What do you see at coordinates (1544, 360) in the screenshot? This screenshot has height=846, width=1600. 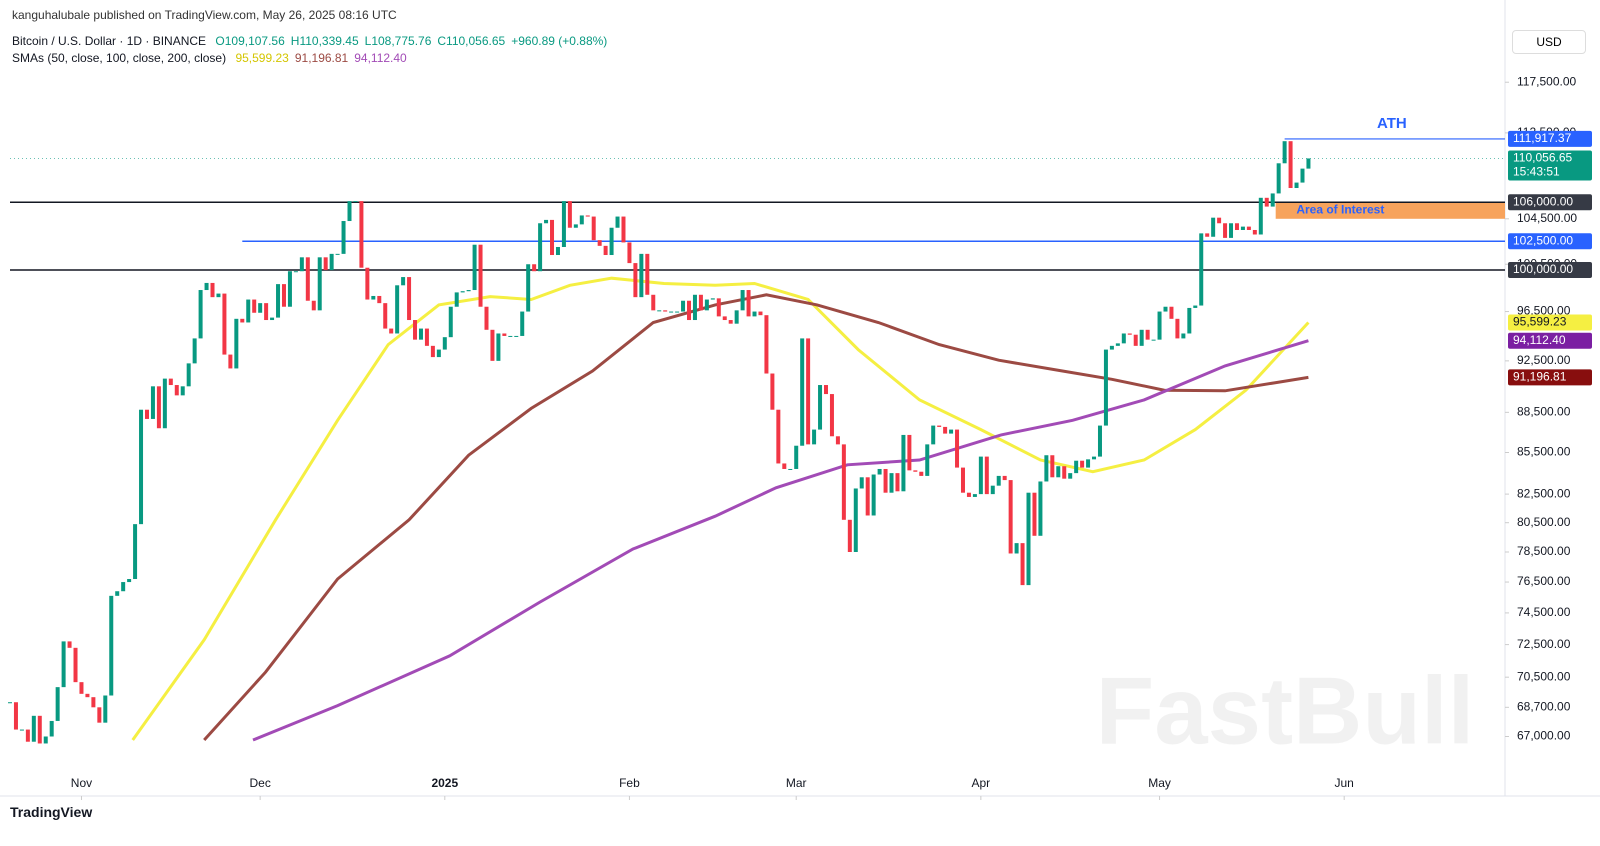 I see `y-tick-label: 92,500.00` at bounding box center [1544, 360].